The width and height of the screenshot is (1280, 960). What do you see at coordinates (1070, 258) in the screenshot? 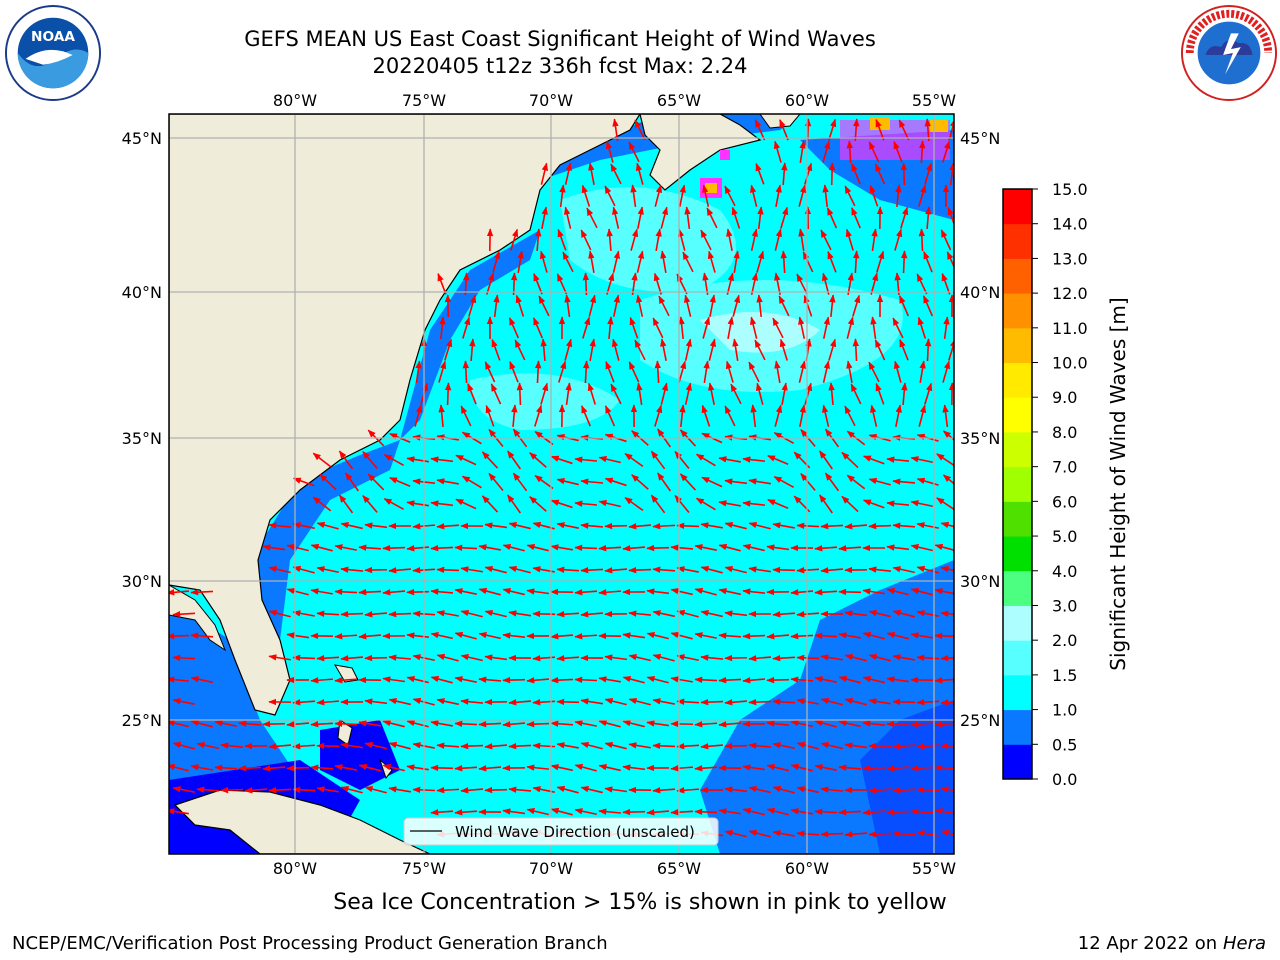
I see `colorbar-tick-label: 13.0` at bounding box center [1070, 258].